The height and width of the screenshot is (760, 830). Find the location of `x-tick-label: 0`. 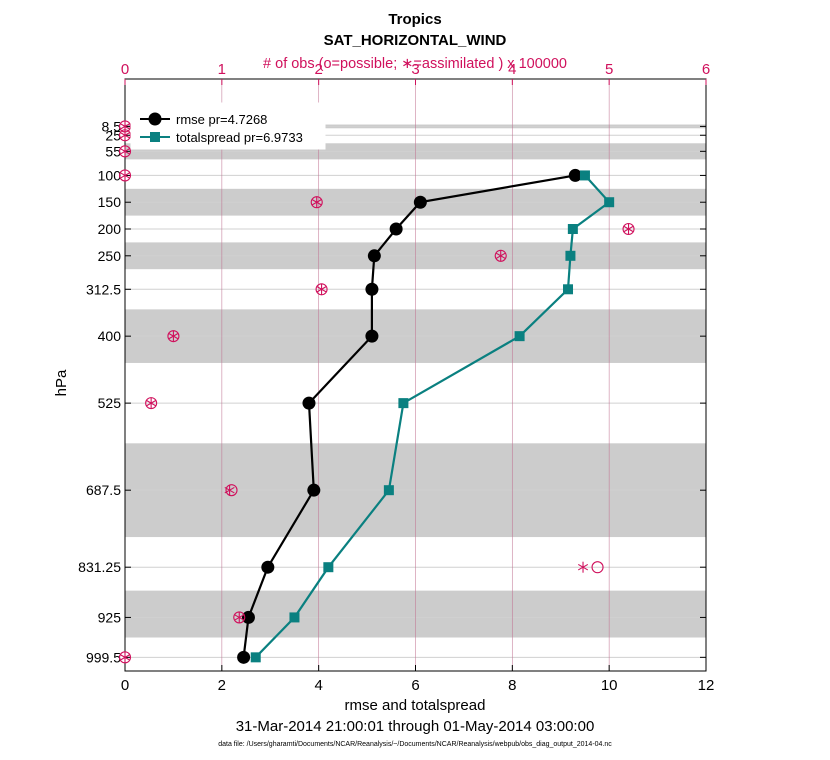

x-tick-label: 0 is located at coordinates (125, 685).